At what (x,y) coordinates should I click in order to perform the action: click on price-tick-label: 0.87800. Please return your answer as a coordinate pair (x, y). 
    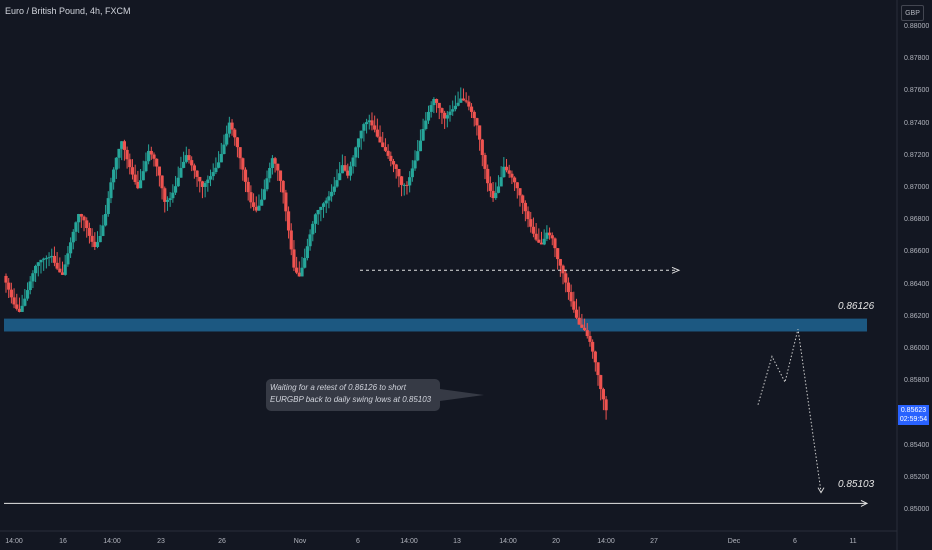
    Looking at the image, I should click on (917, 59).